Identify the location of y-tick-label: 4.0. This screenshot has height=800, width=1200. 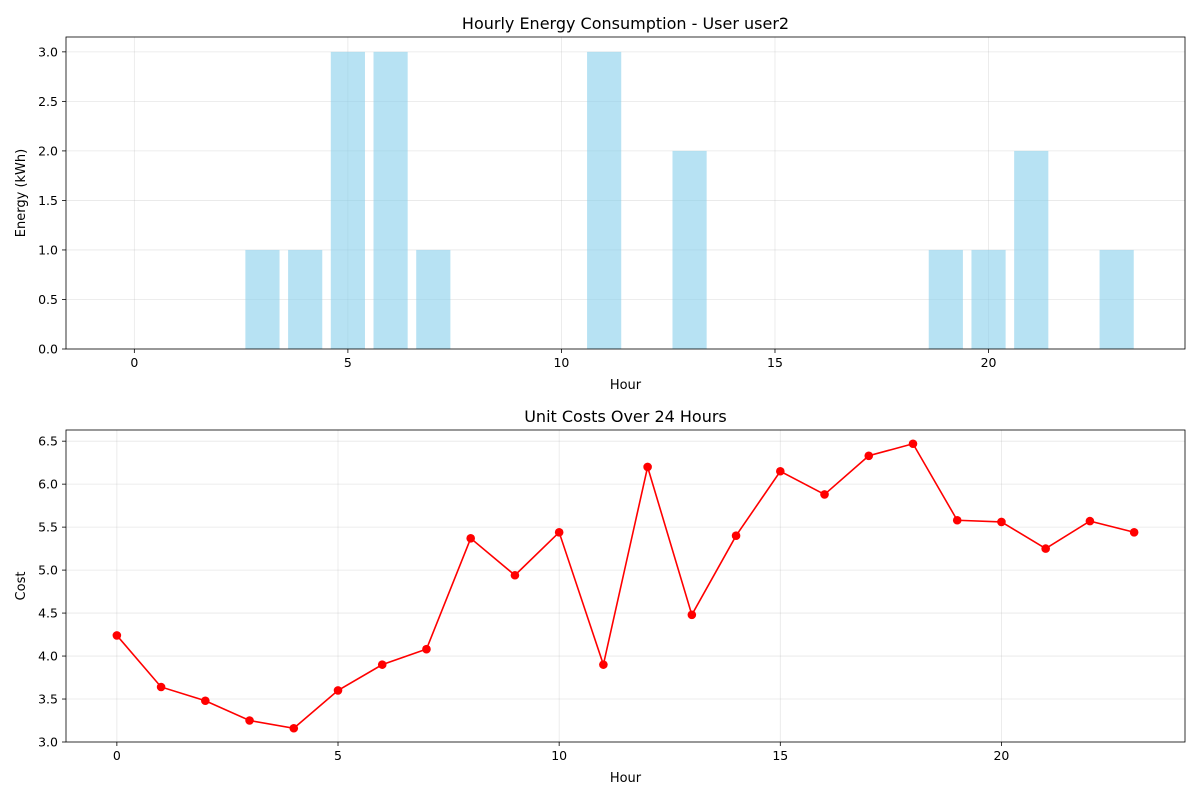
(48, 656).